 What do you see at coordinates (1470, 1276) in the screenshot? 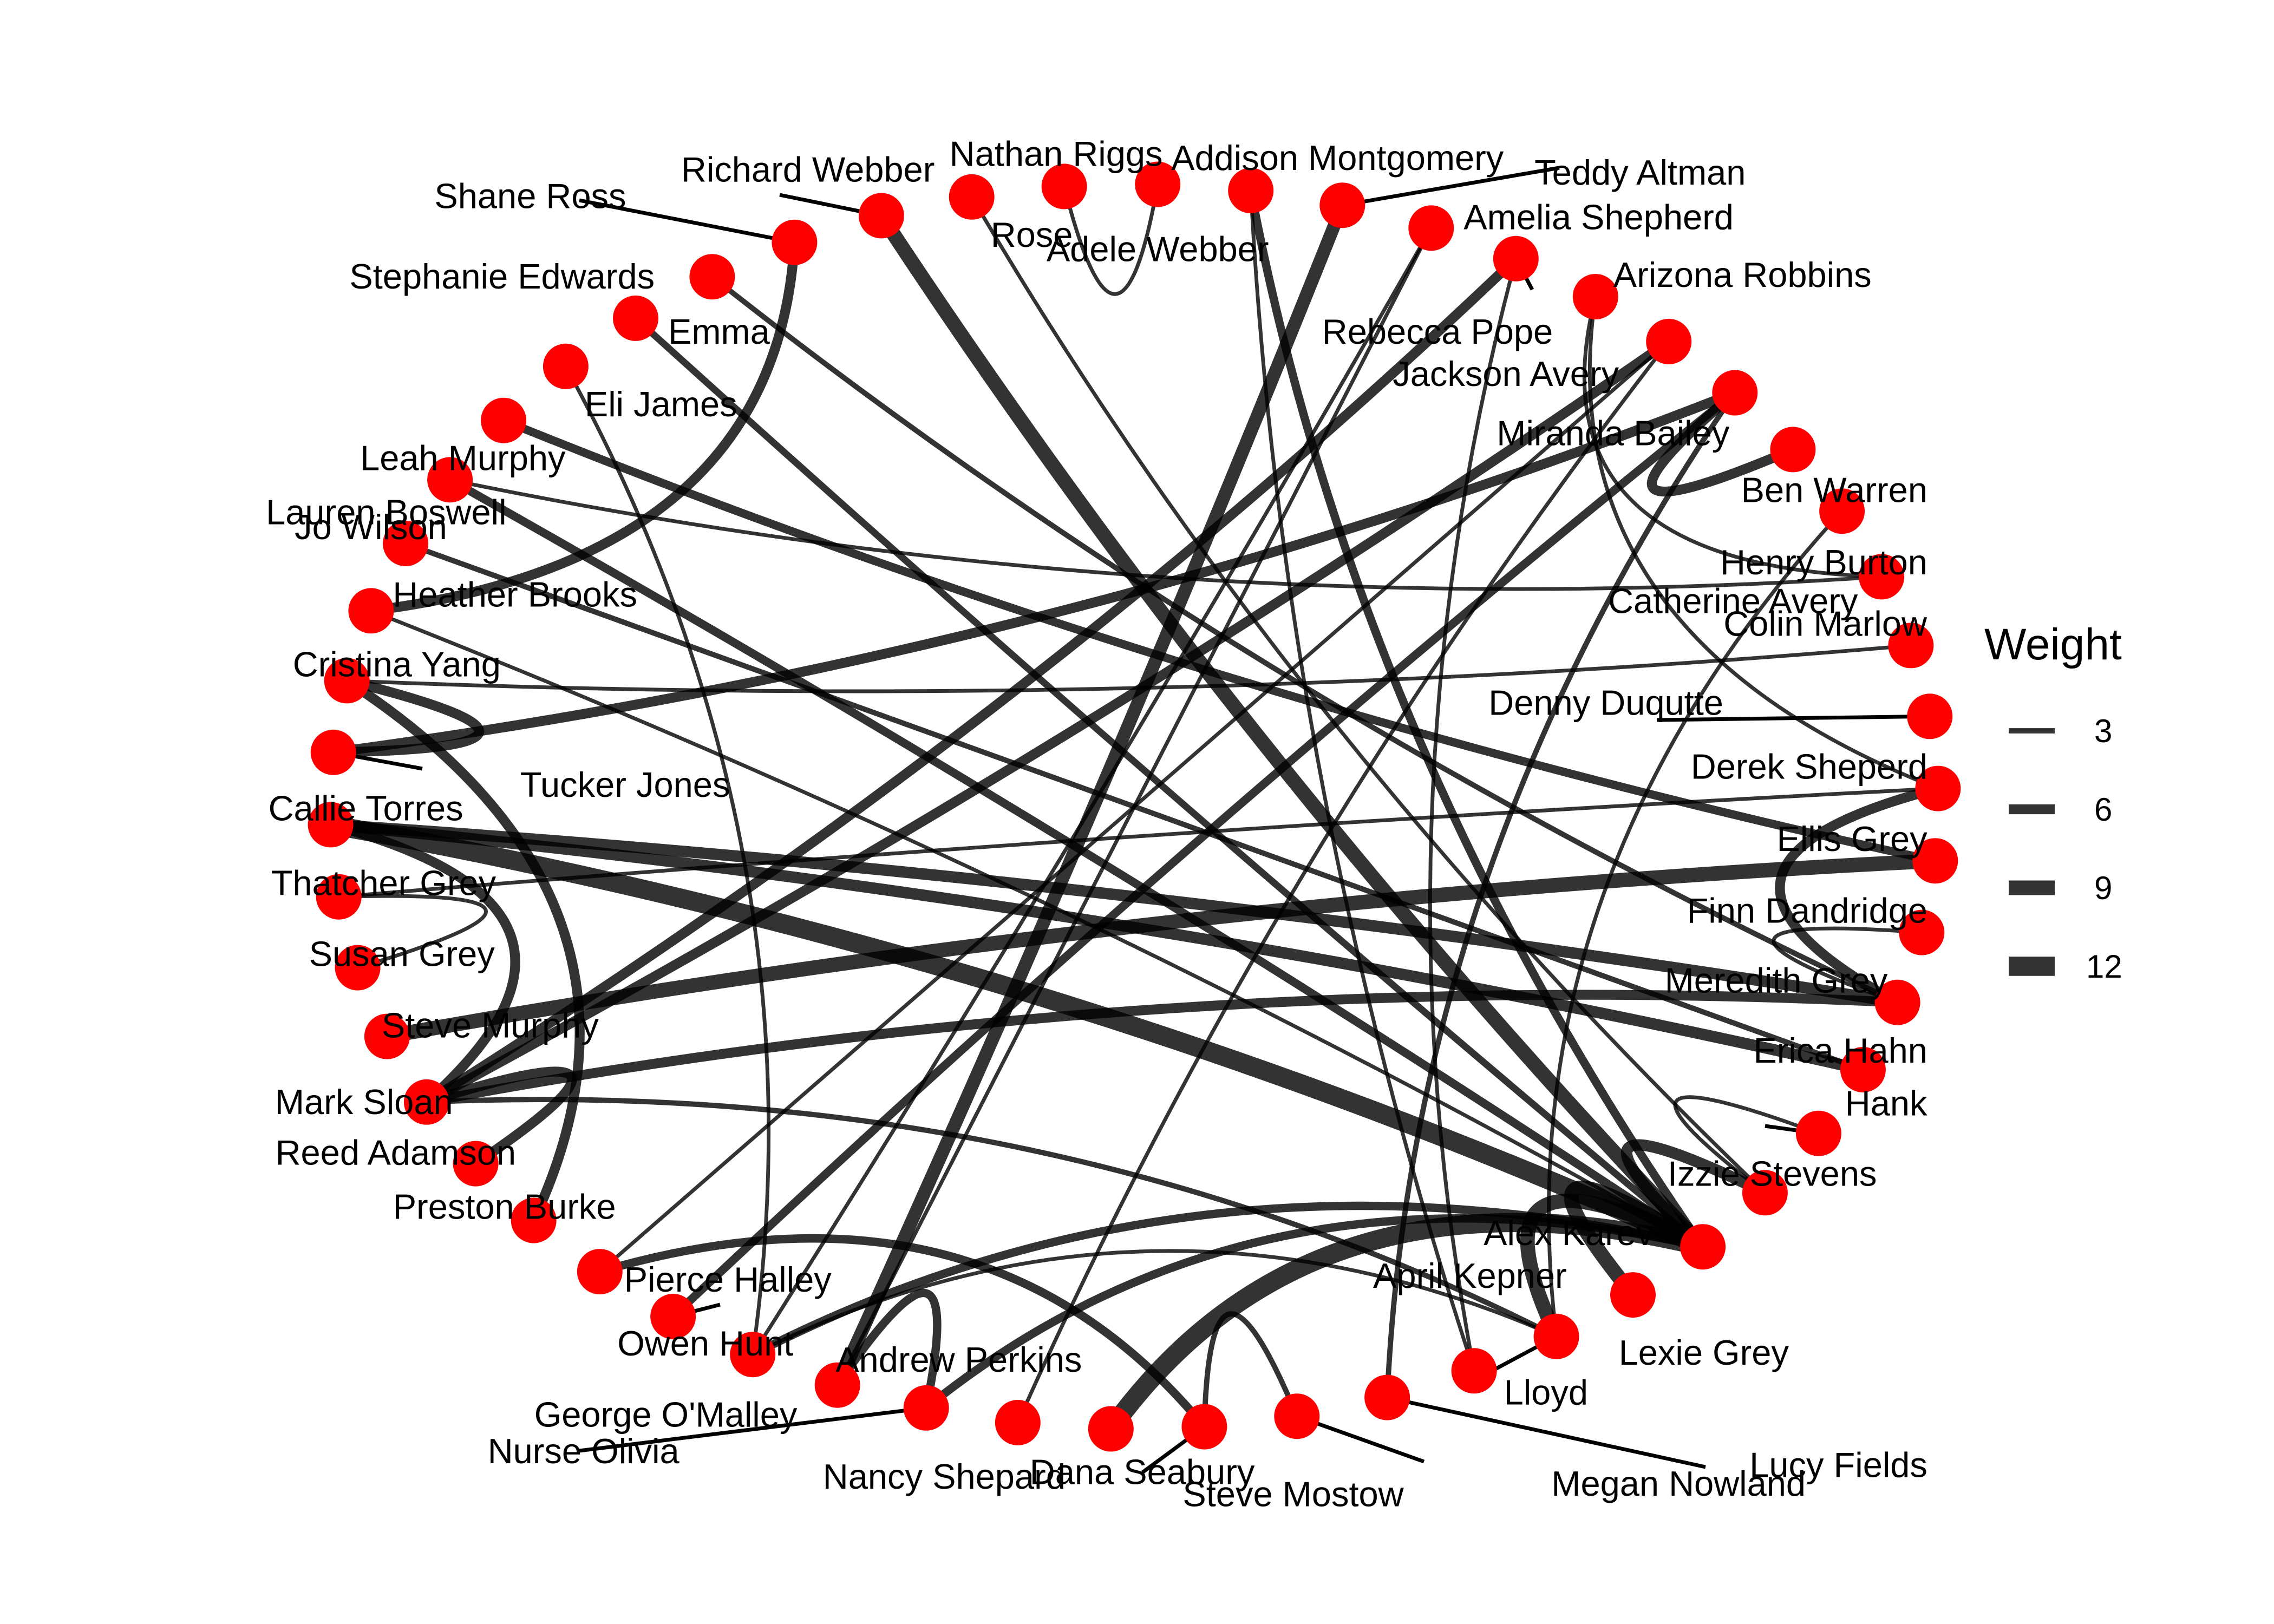
I see `node-label-april-kepner: April Kepner` at bounding box center [1470, 1276].